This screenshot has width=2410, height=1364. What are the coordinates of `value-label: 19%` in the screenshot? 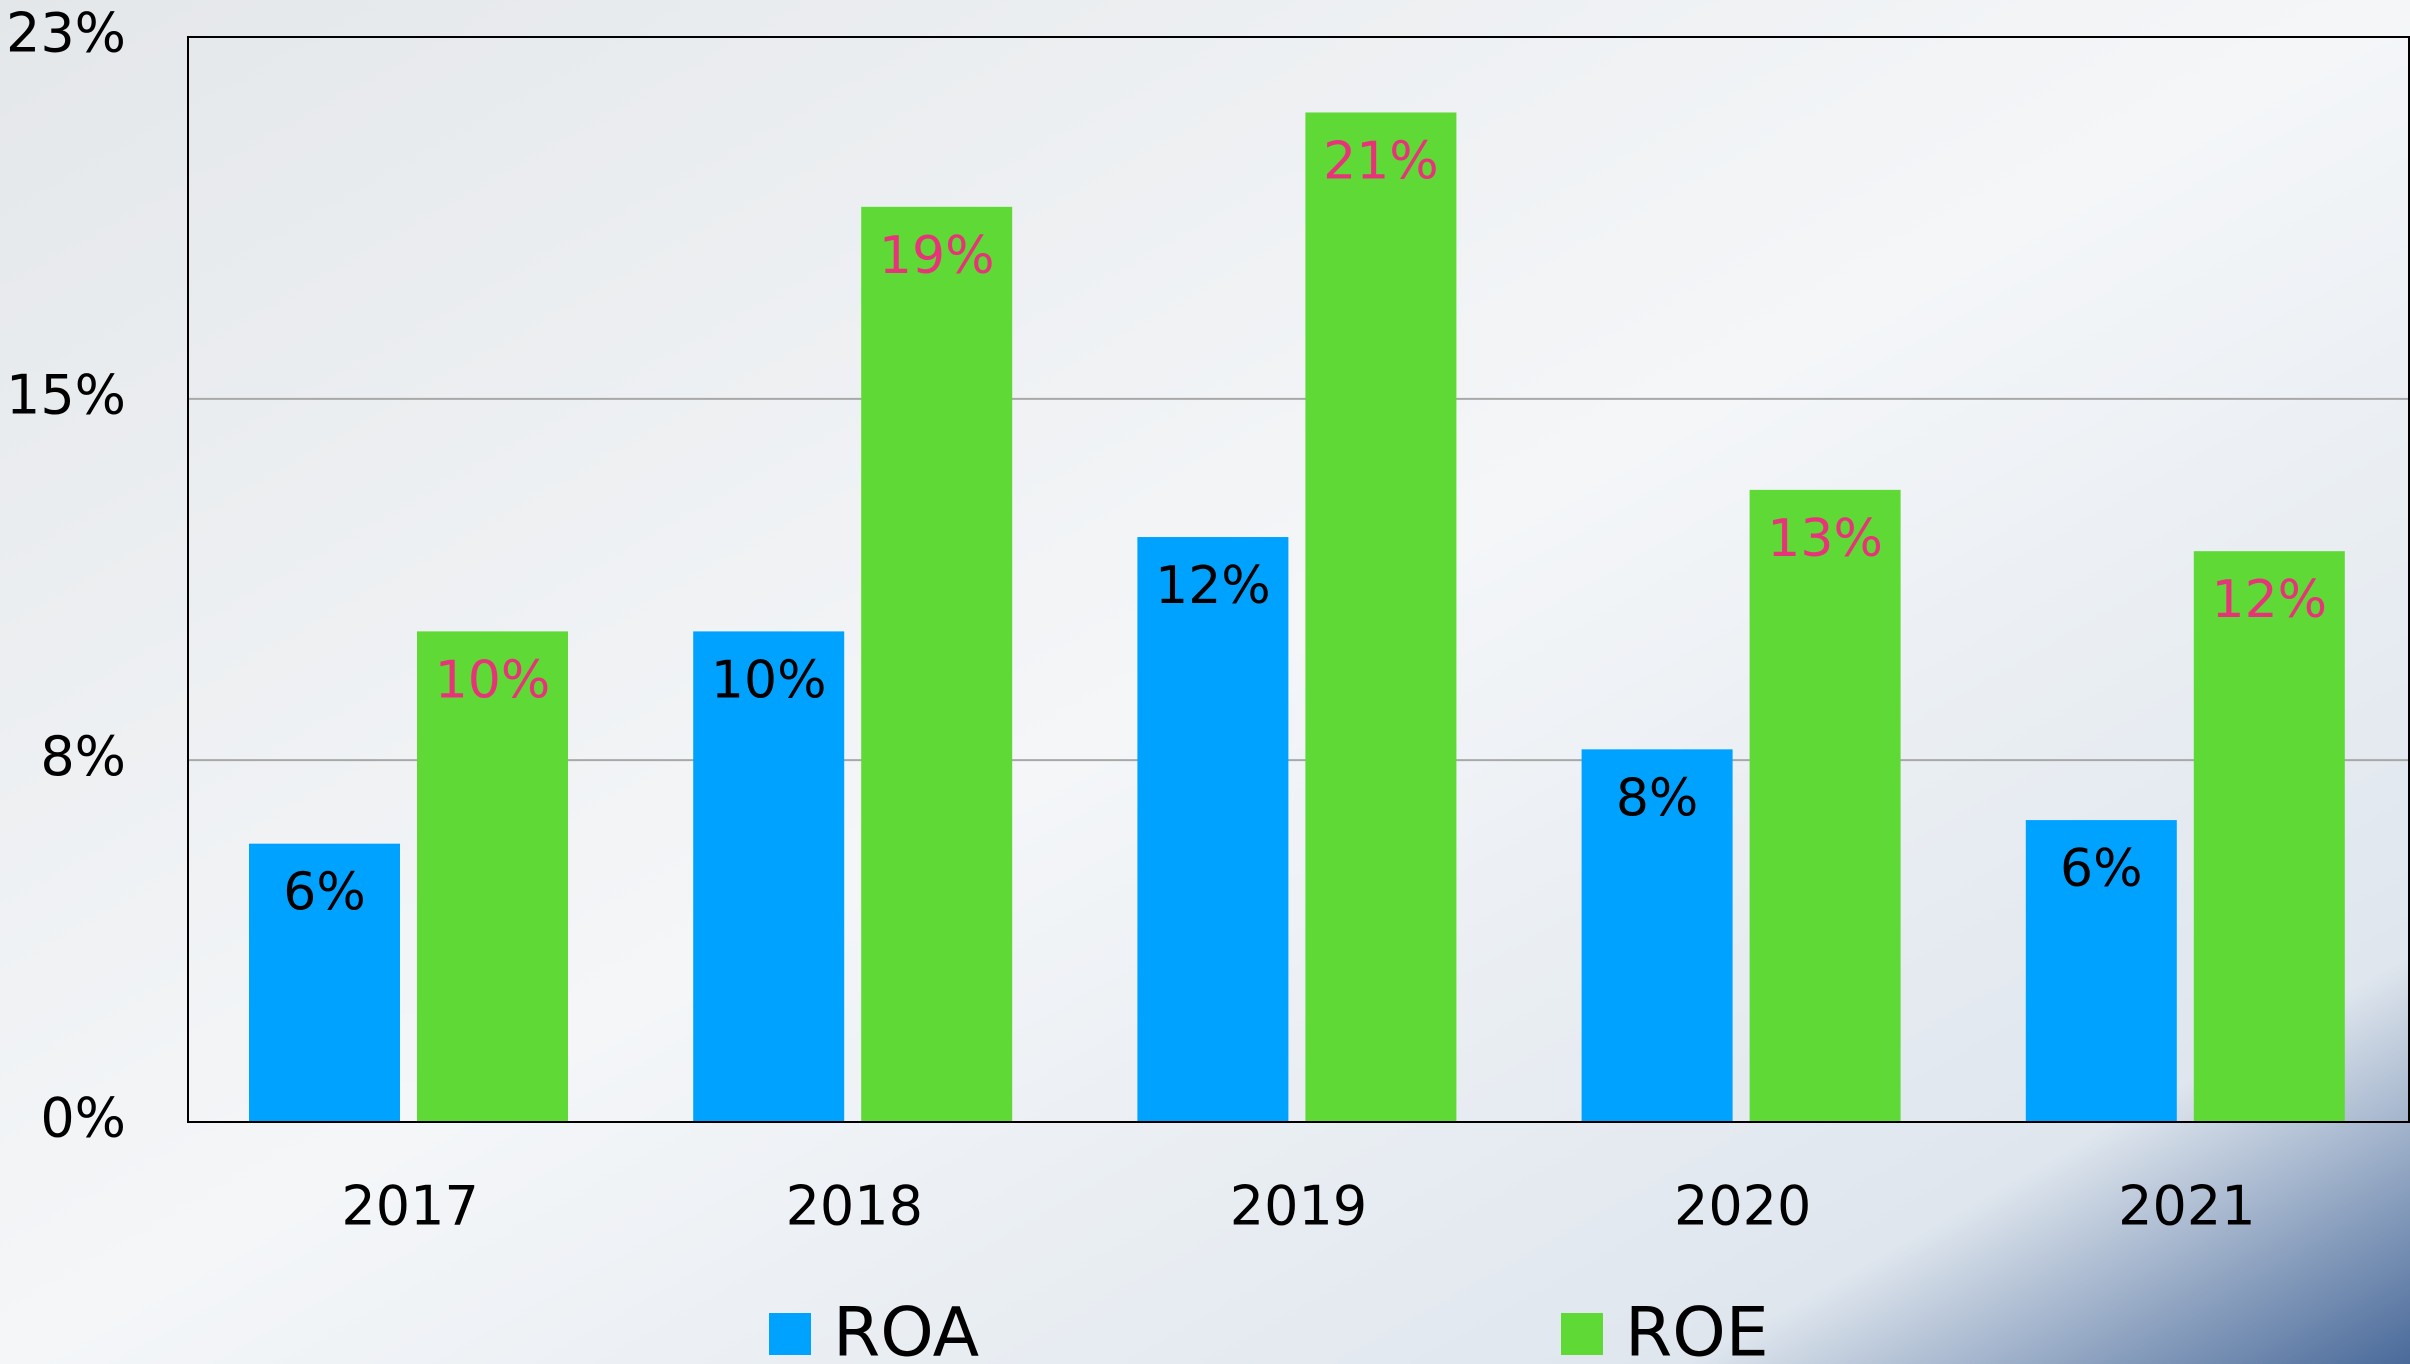 It's located at (937, 256).